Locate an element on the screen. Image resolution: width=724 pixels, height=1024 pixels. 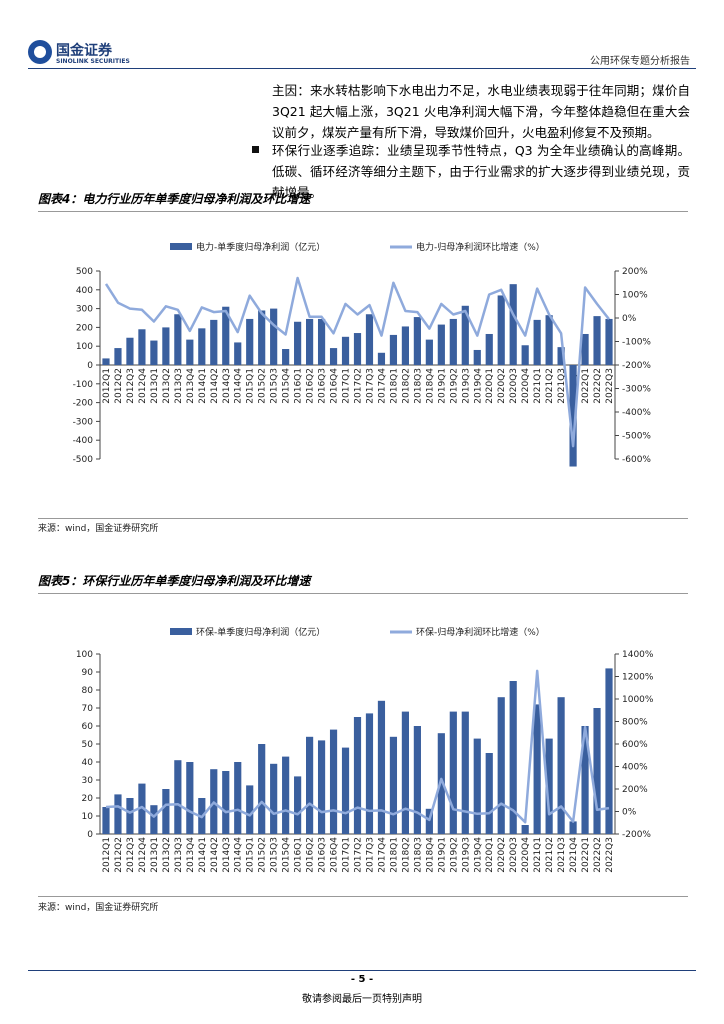
x-tick-label: 2019Q2 is located at coordinates (454, 386).